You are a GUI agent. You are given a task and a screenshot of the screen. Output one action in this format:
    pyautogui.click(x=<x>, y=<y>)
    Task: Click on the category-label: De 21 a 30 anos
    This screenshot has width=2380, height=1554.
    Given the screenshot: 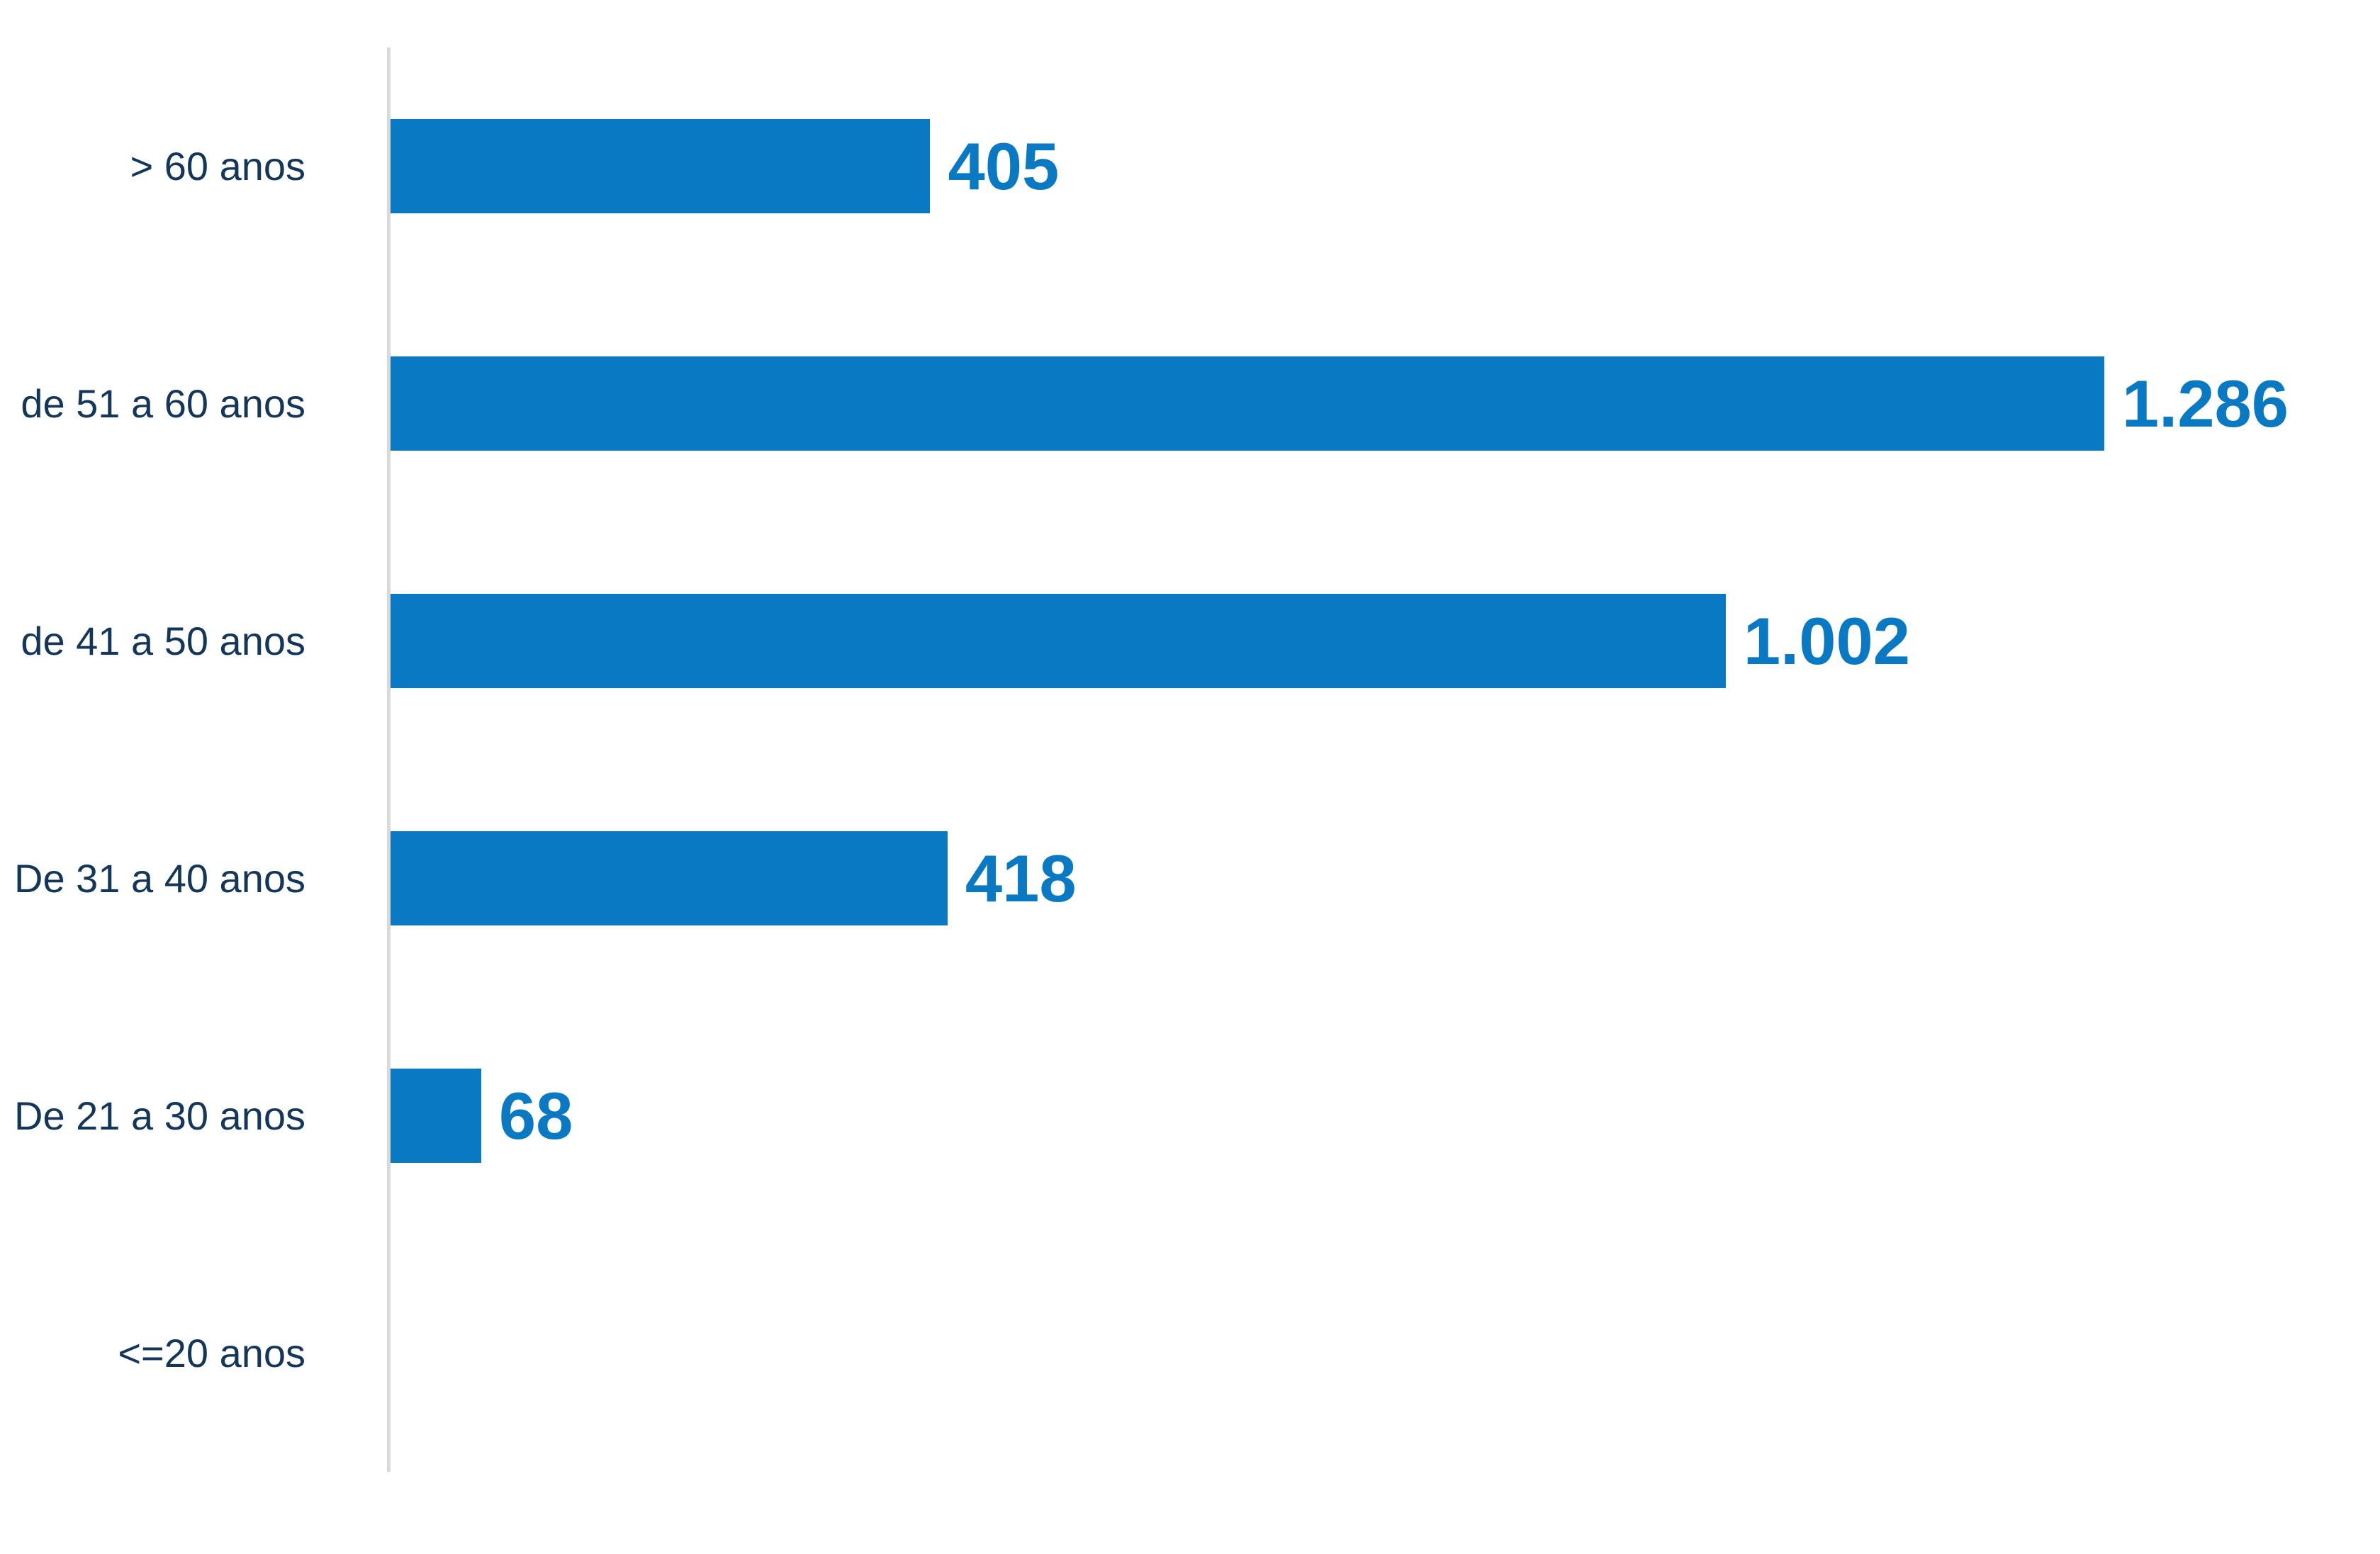 What is the action you would take?
    pyautogui.click(x=159, y=1115)
    